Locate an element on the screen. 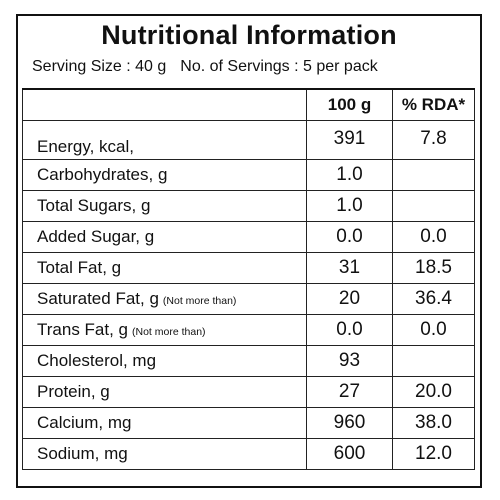  per-100g-value: 27 is located at coordinates (349, 392).